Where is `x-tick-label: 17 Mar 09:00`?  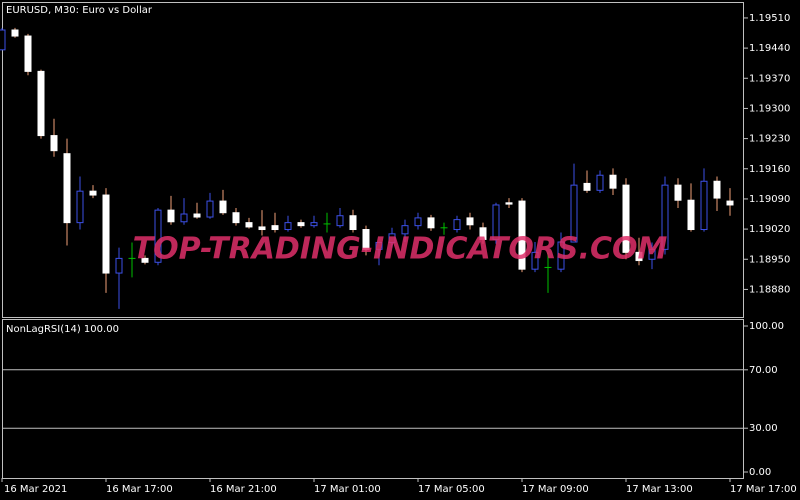 x-tick-label: 17 Mar 09:00 is located at coordinates (555, 489).